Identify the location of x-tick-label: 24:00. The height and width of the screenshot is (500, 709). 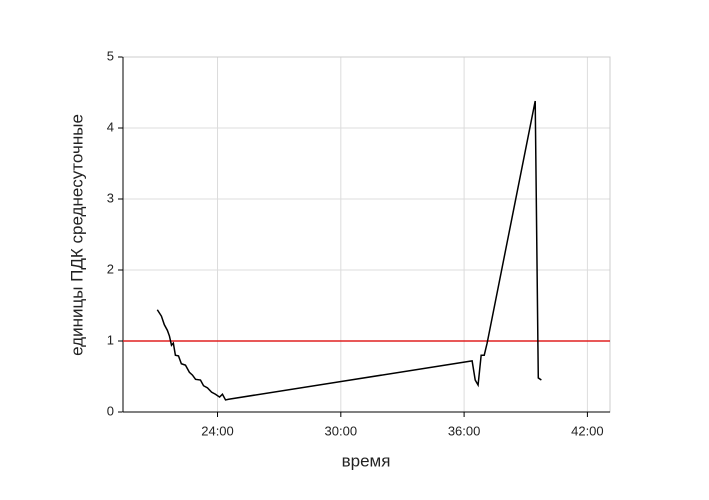
(217, 430).